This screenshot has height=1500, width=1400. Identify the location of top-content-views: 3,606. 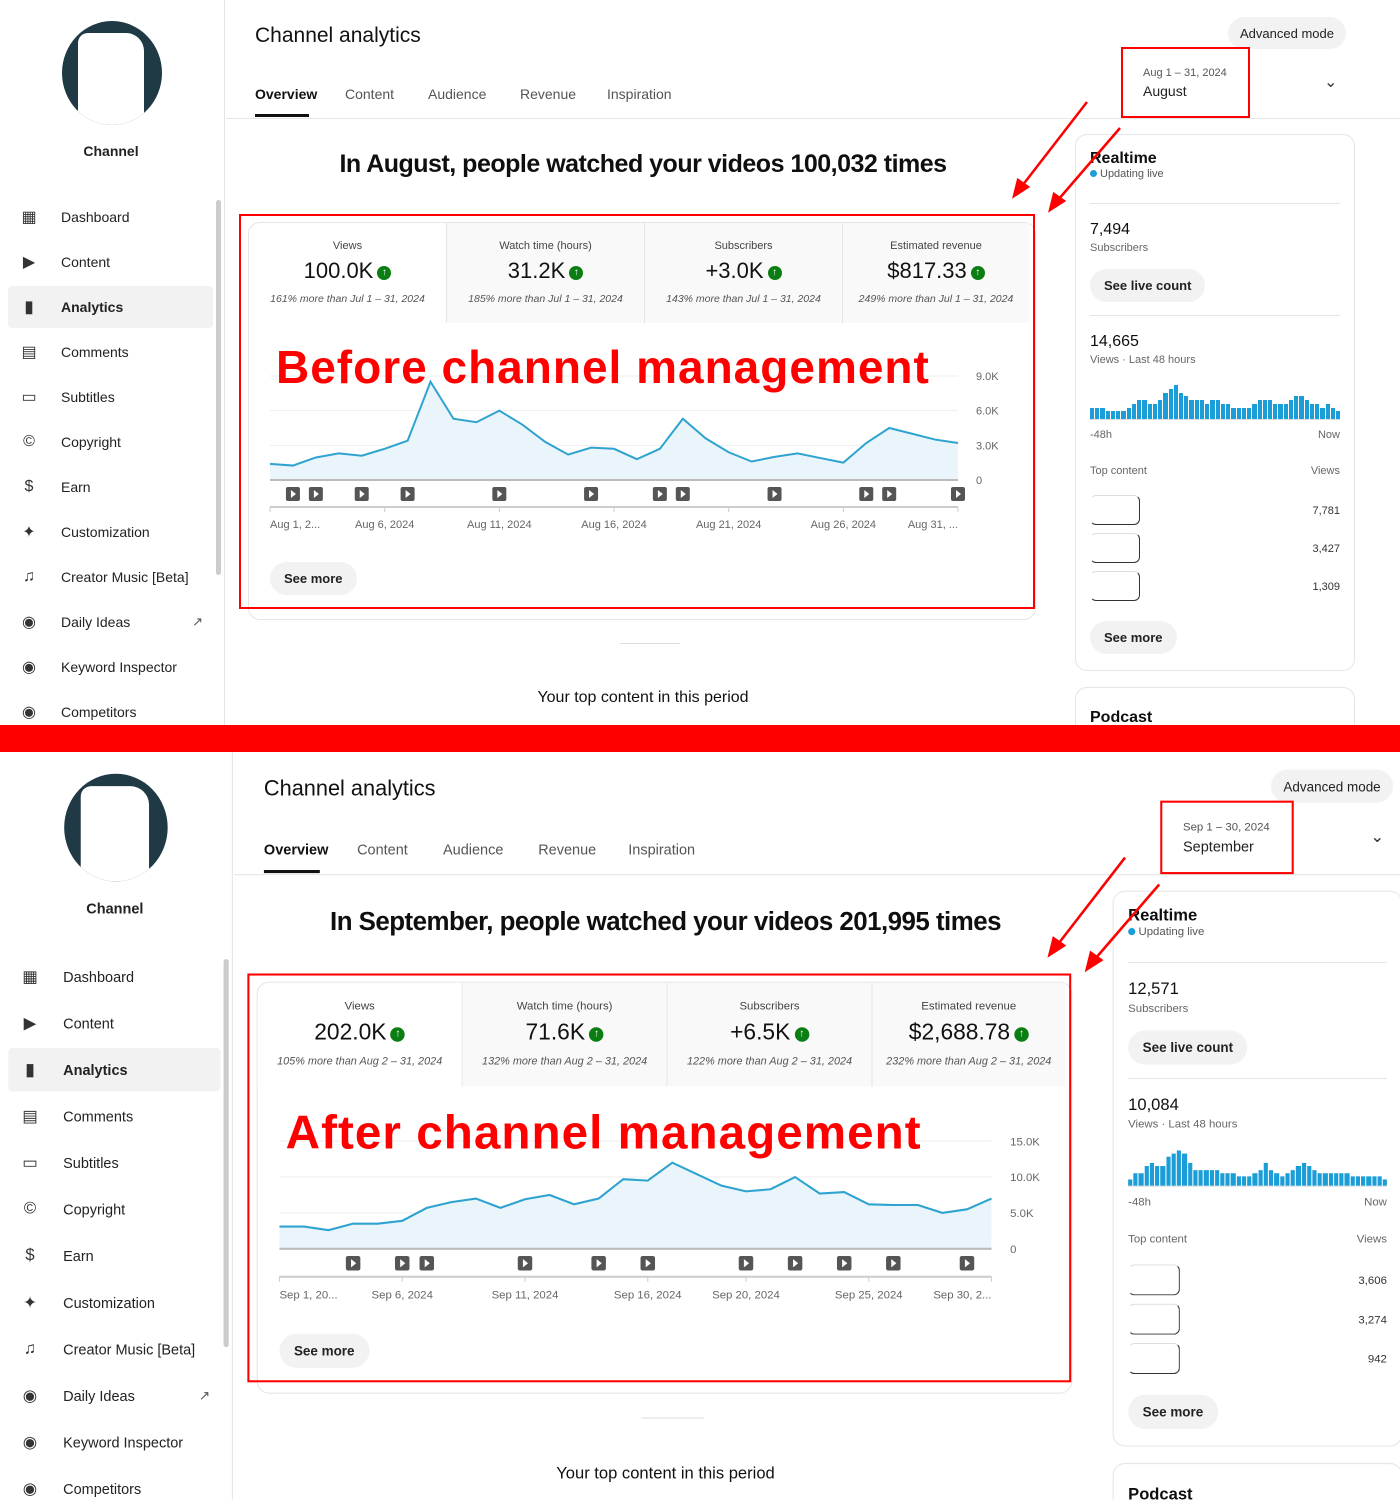
(1372, 1281).